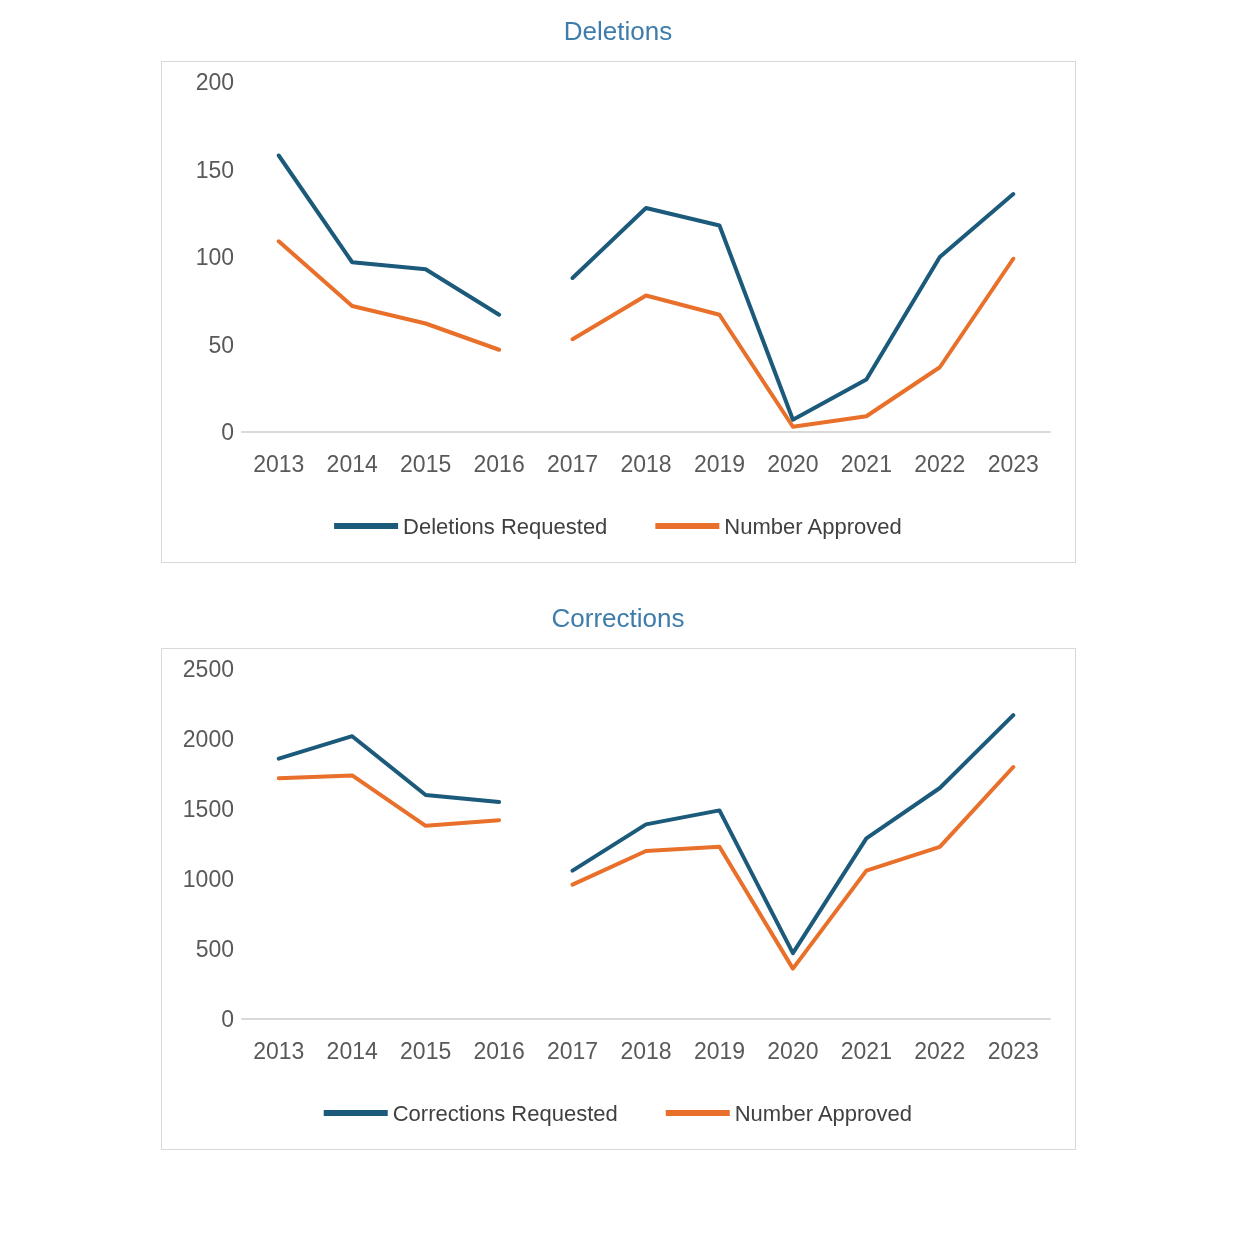 This screenshot has height=1255, width=1236. I want to click on y-tick-label: 1500, so click(208, 809).